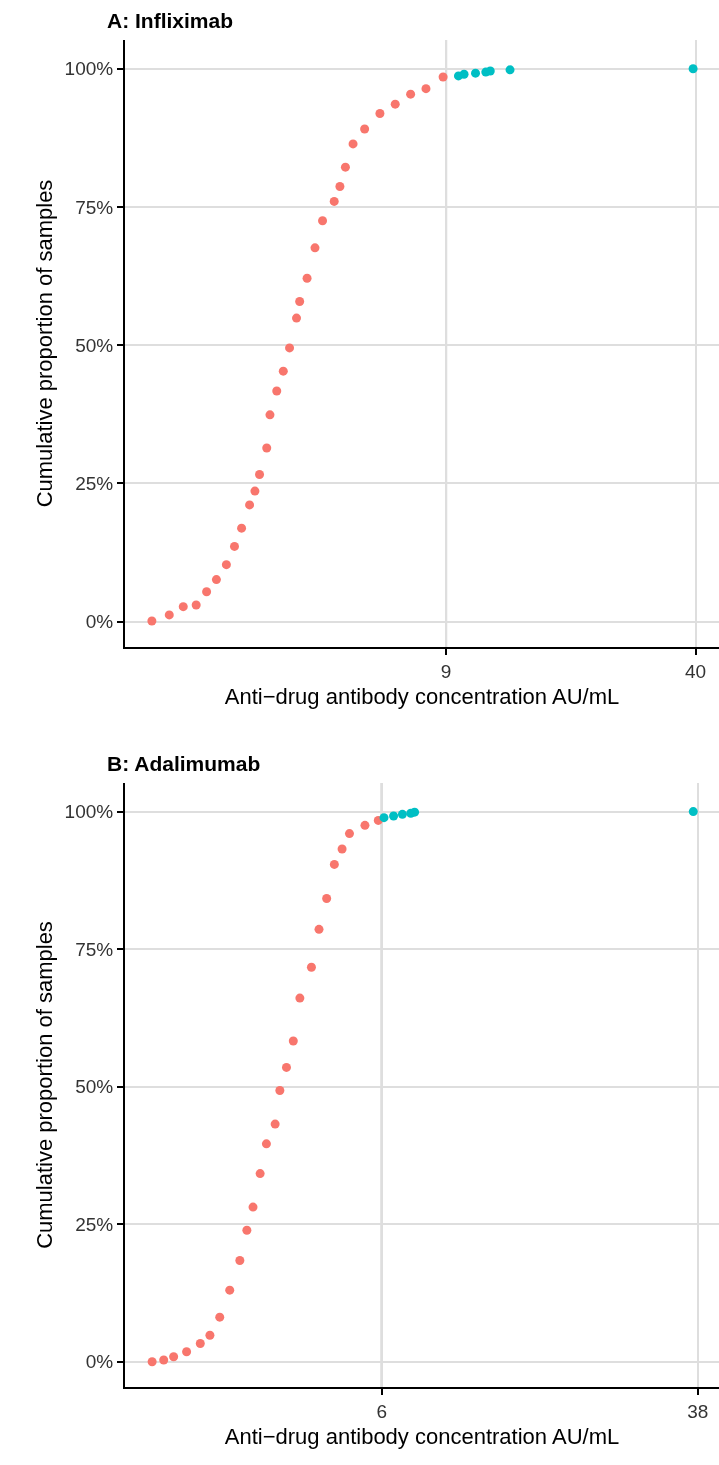  I want to click on chart-title: A: Infliximab, so click(170, 20).